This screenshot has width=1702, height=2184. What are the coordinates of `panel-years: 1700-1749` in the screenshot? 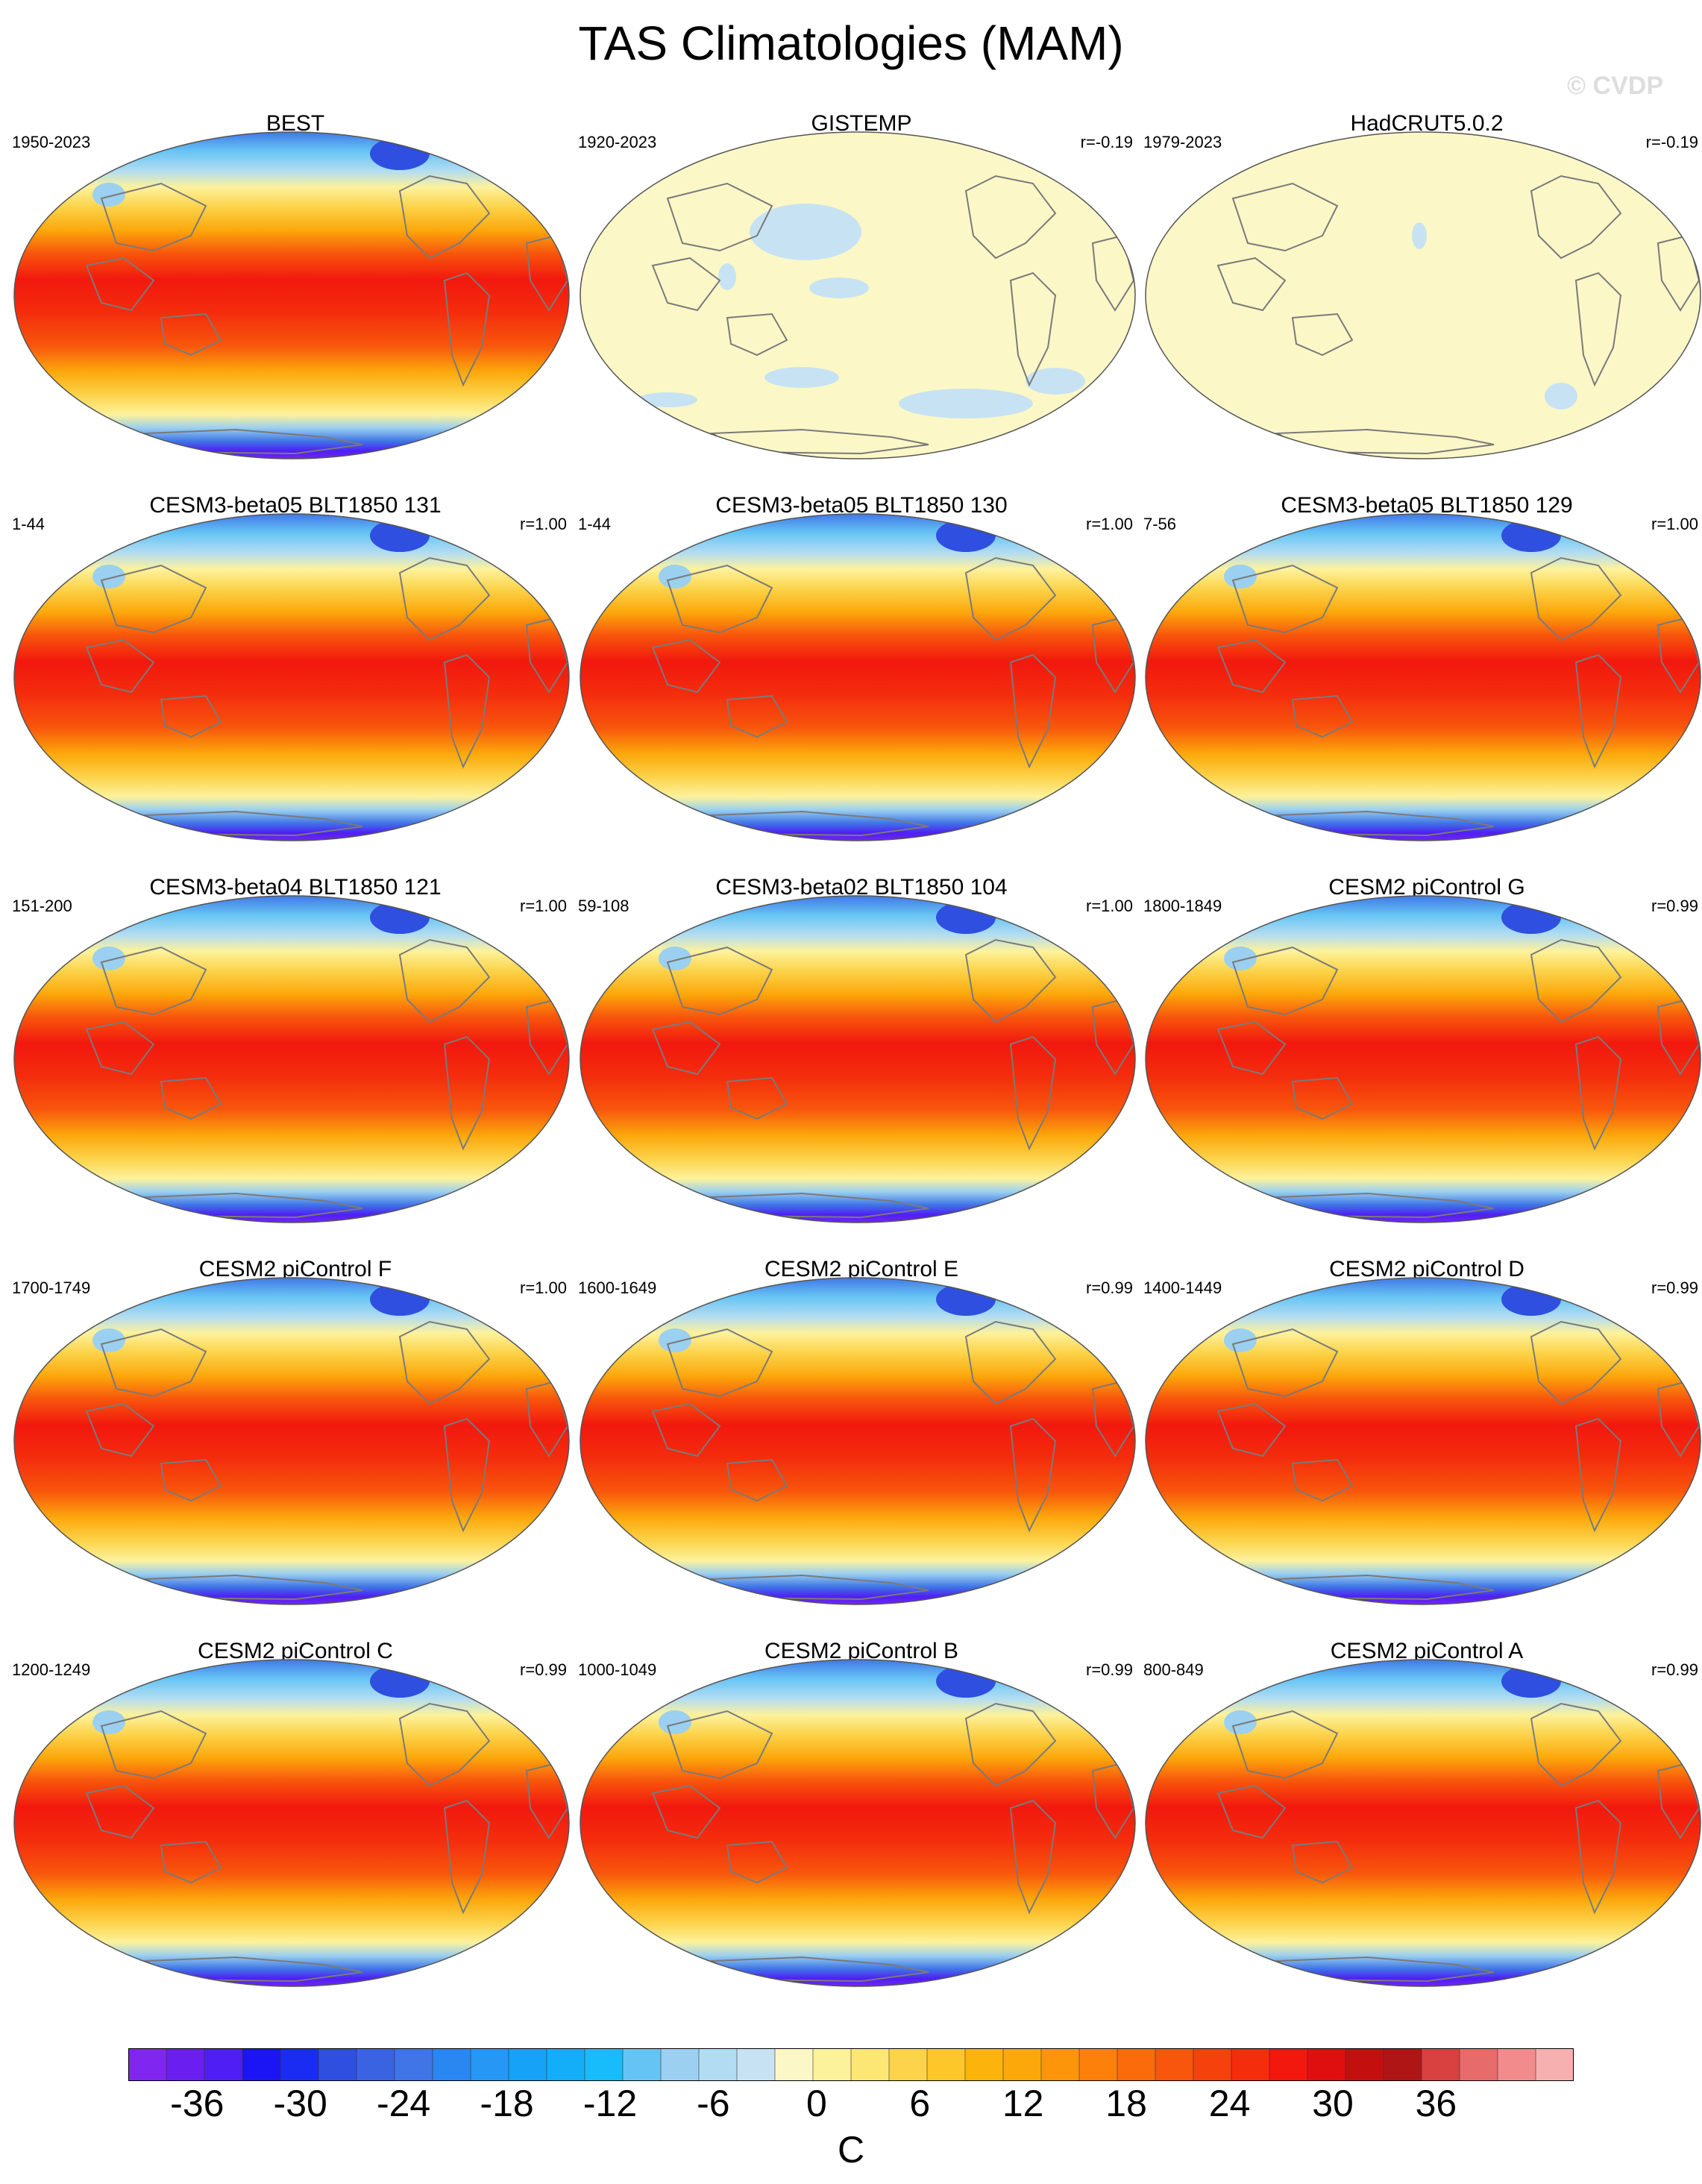 It's located at (51, 1287).